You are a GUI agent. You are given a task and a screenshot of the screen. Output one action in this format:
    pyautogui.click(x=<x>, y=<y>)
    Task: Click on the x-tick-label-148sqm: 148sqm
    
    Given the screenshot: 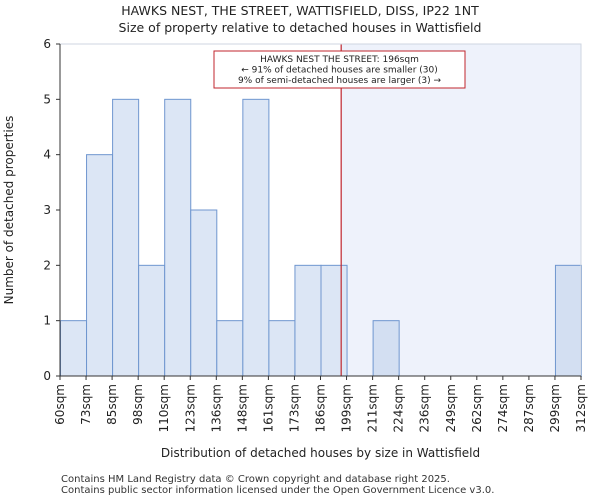 What is the action you would take?
    pyautogui.click(x=242, y=408)
    